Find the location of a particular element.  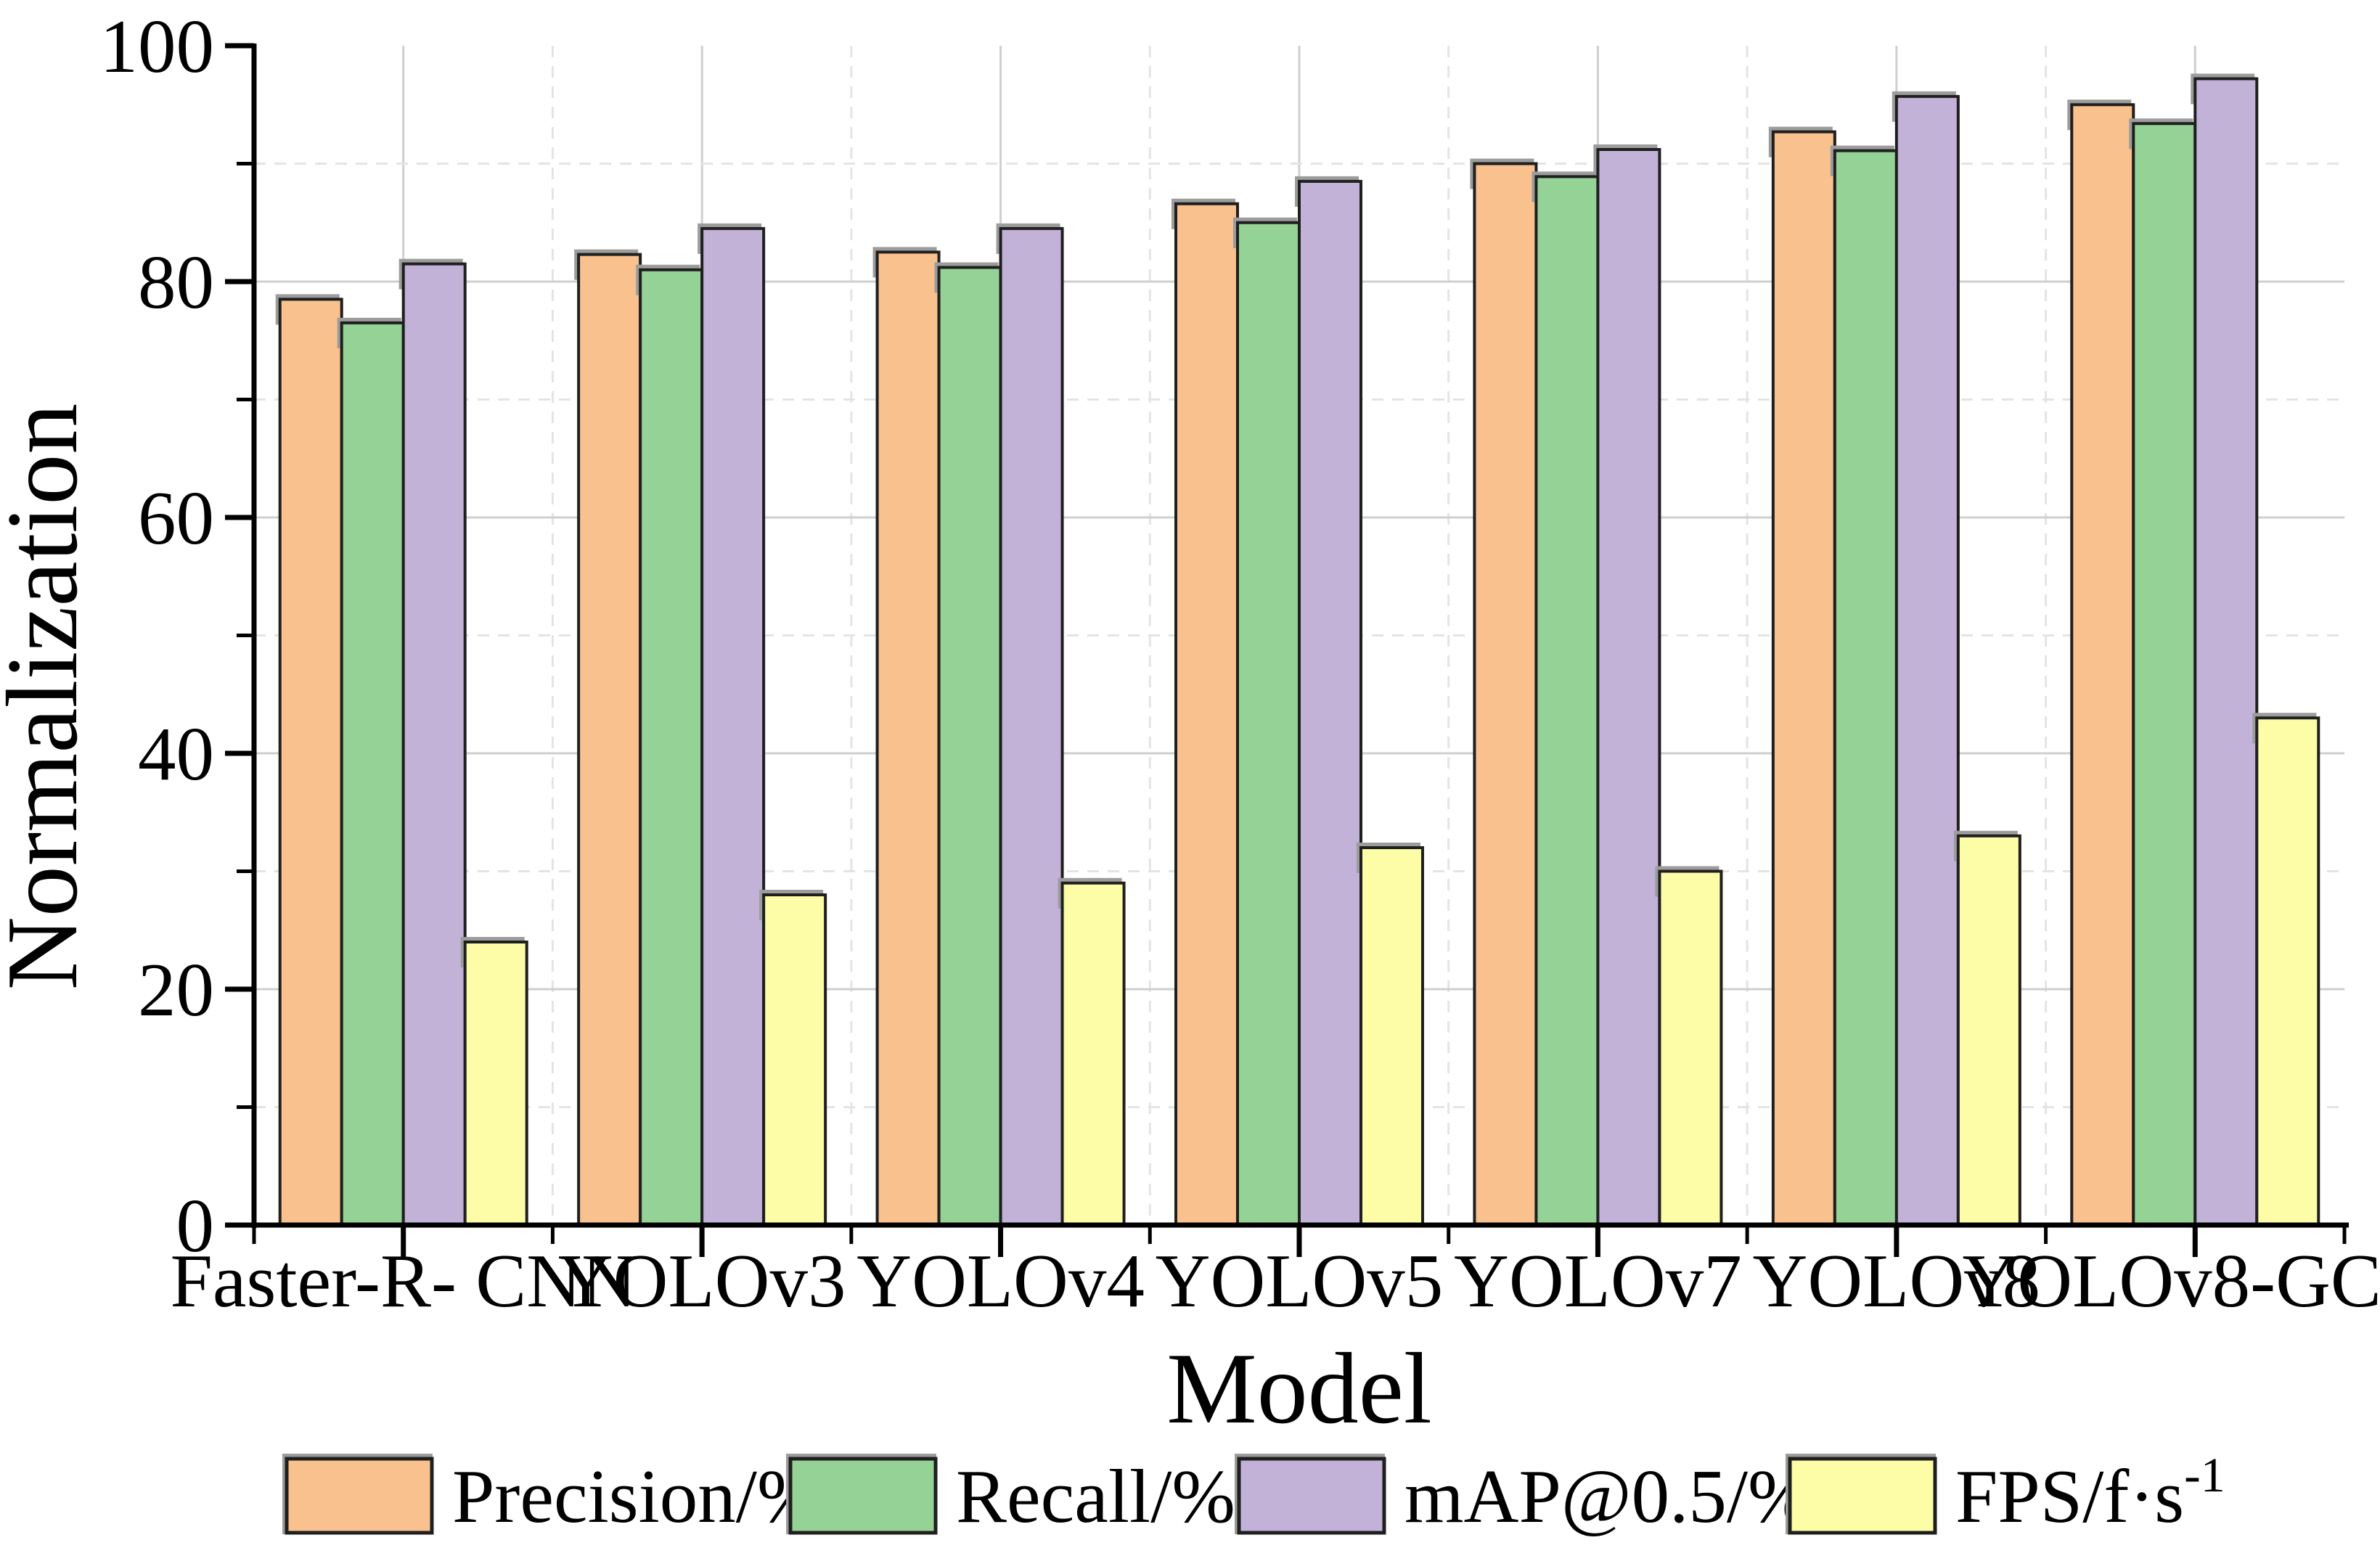

legend-label-superscript: -1 is located at coordinates (2204, 1475).